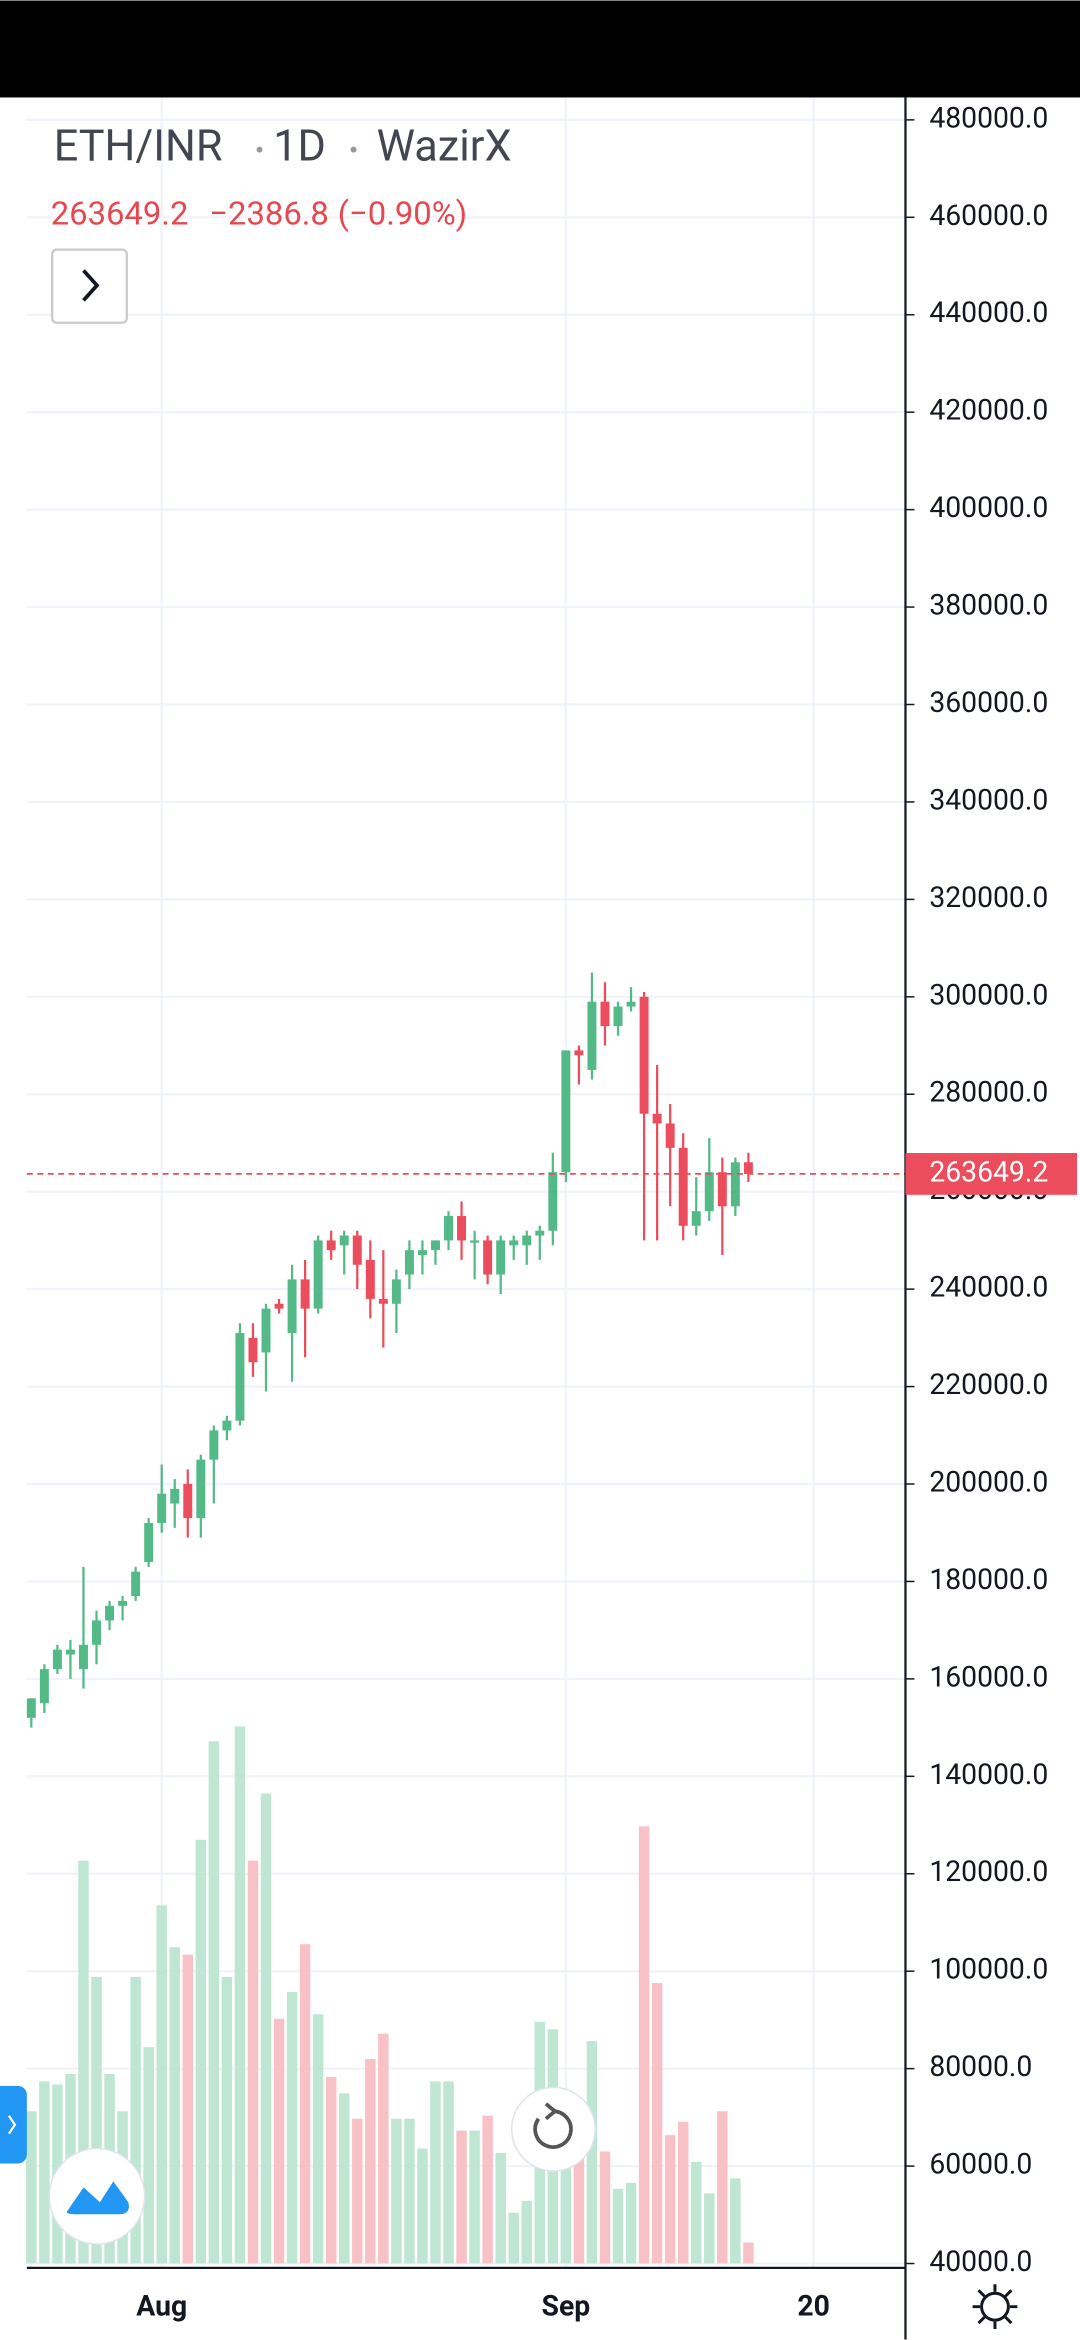 The image size is (1080, 2340). I want to click on settings-button, so click(995, 2307).